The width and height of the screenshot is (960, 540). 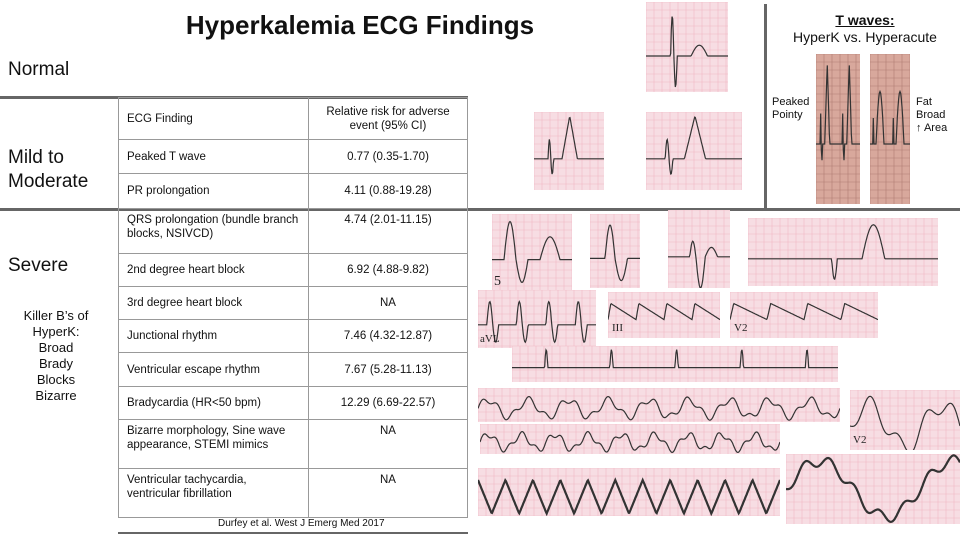 I want to click on area-label-line: ↑ Area, so click(x=932, y=128).